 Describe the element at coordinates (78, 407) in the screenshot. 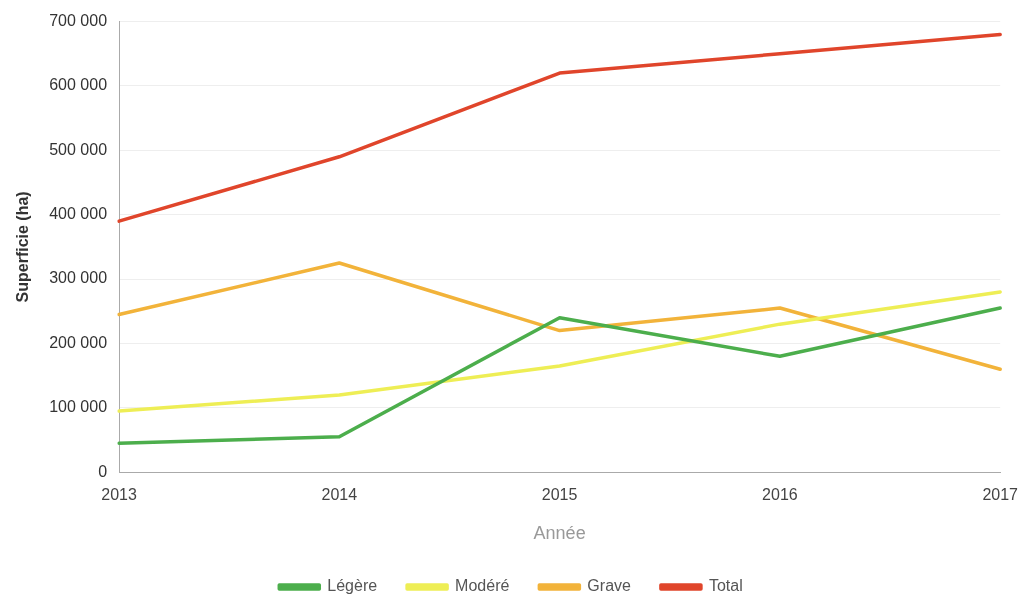

I see `y-tick-label: 100 000` at that location.